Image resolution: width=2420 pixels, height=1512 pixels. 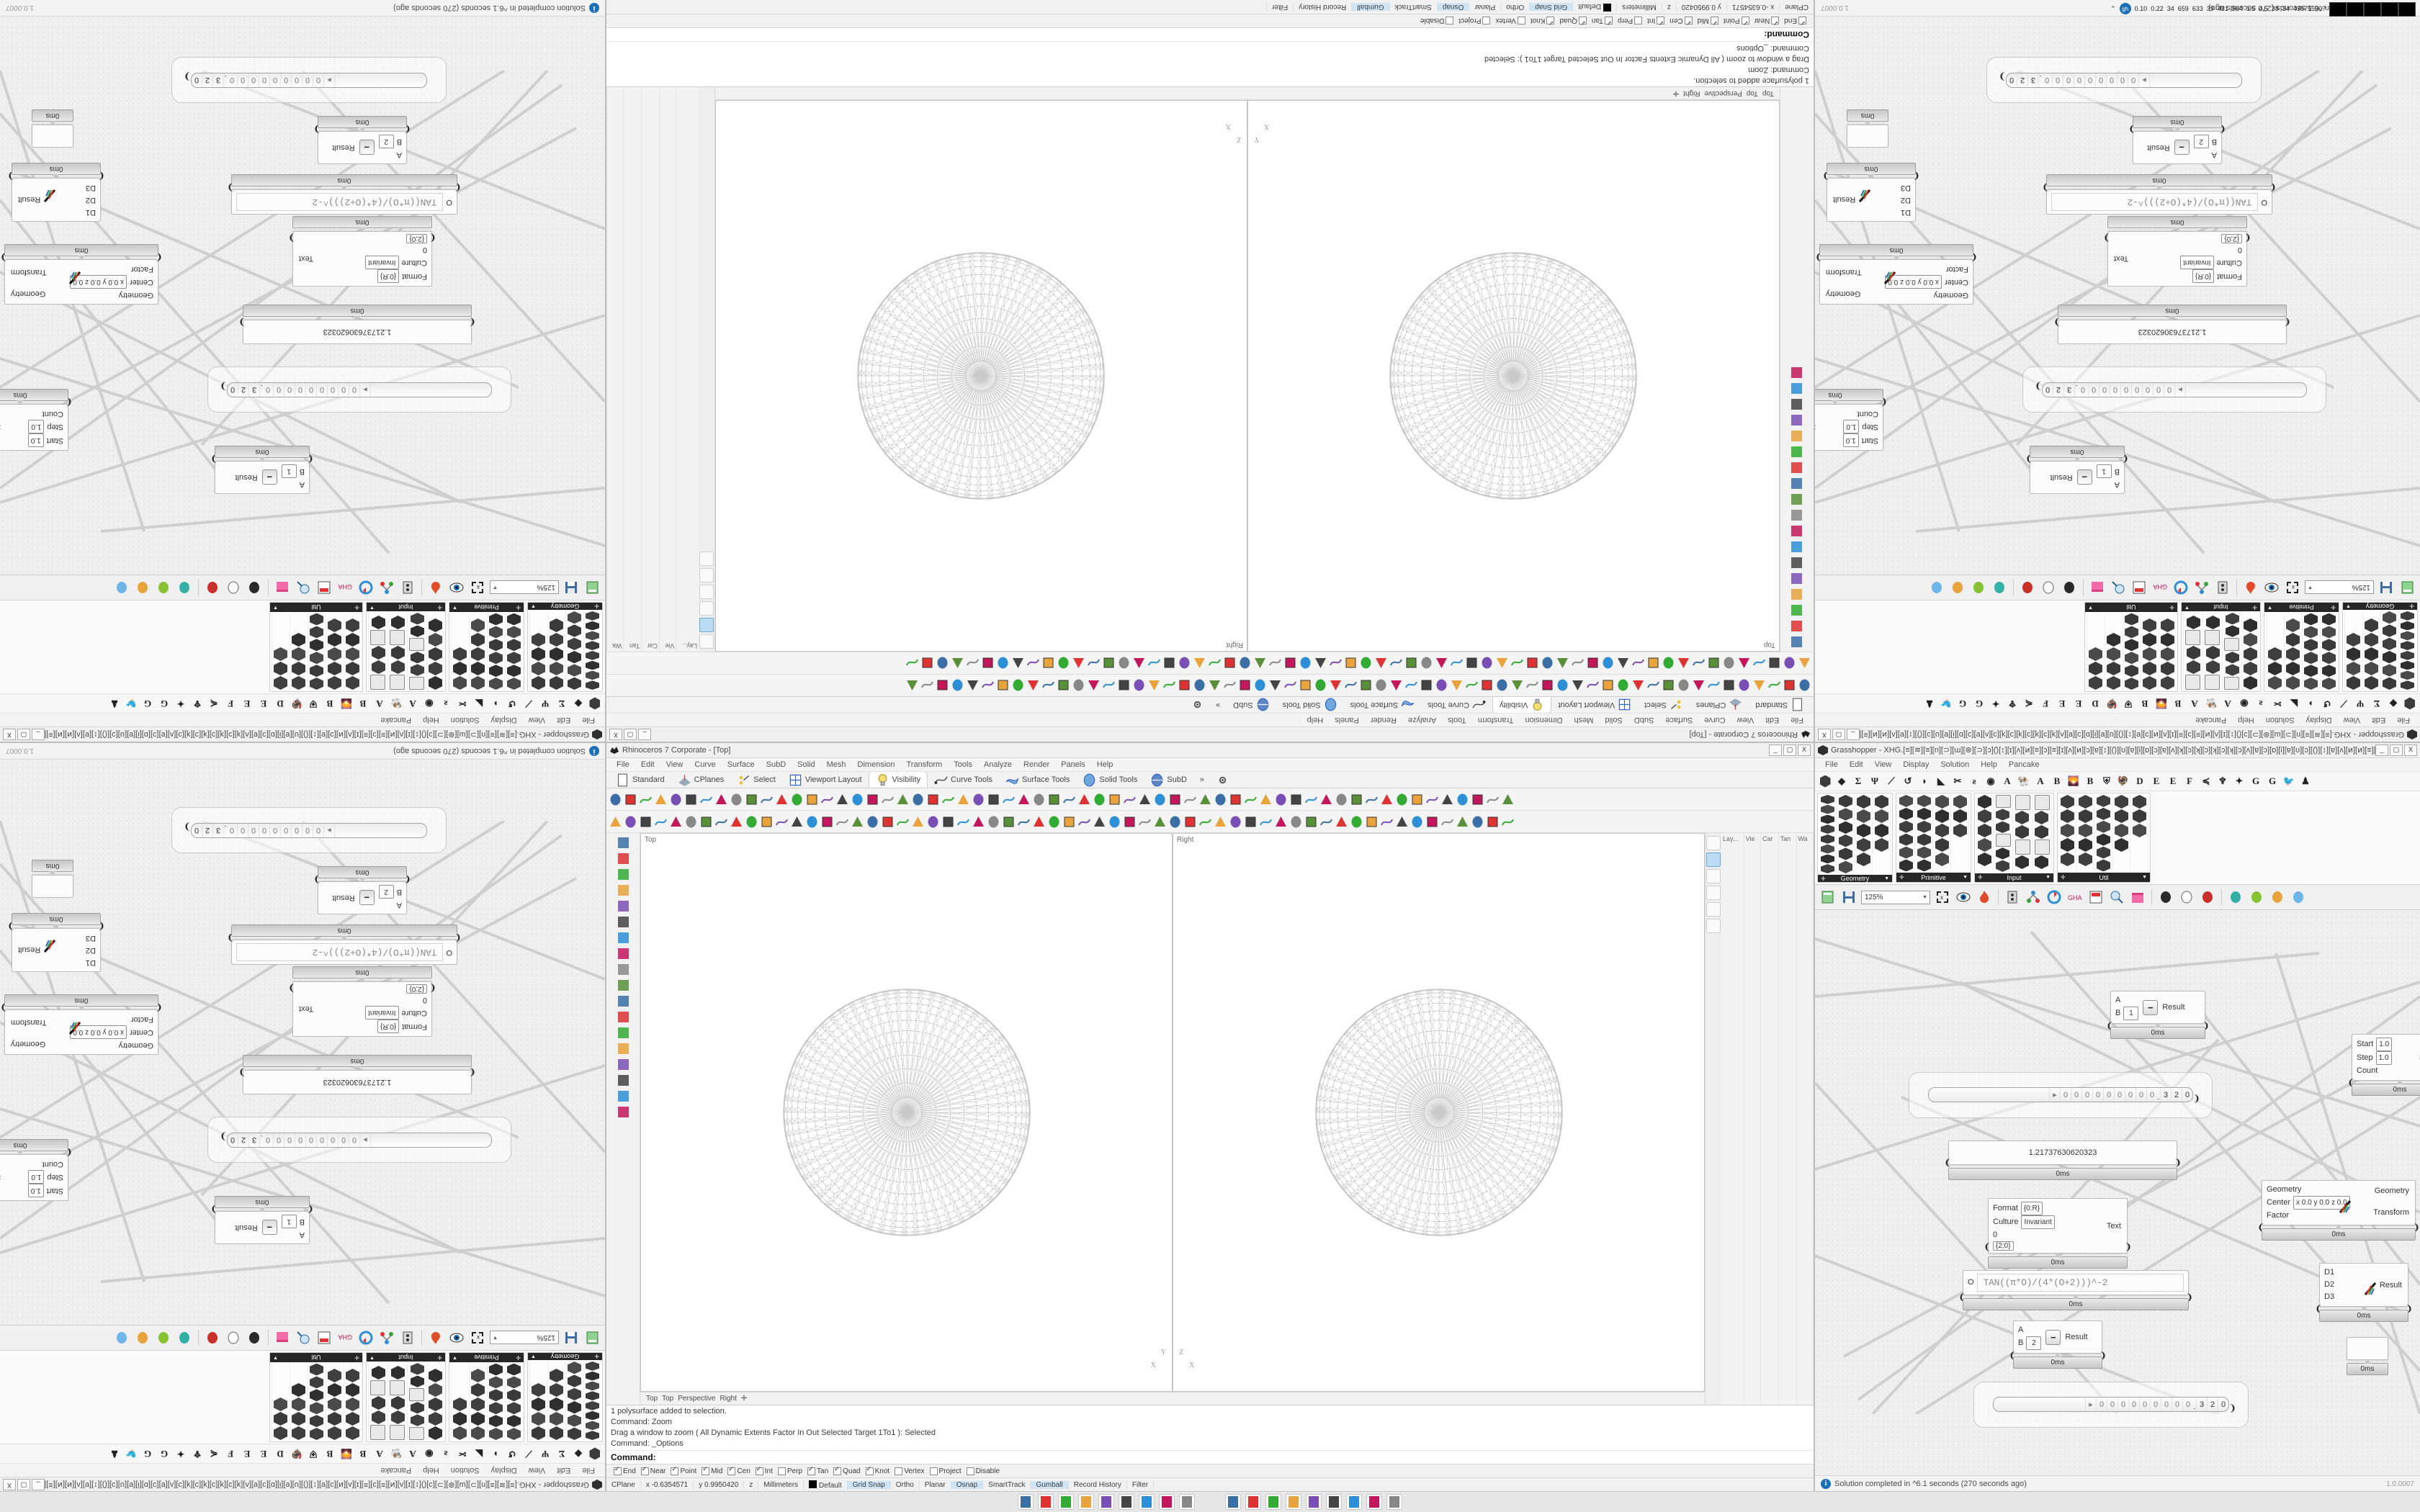 I want to click on ribbon-tab-icon, so click(x=1825, y=781).